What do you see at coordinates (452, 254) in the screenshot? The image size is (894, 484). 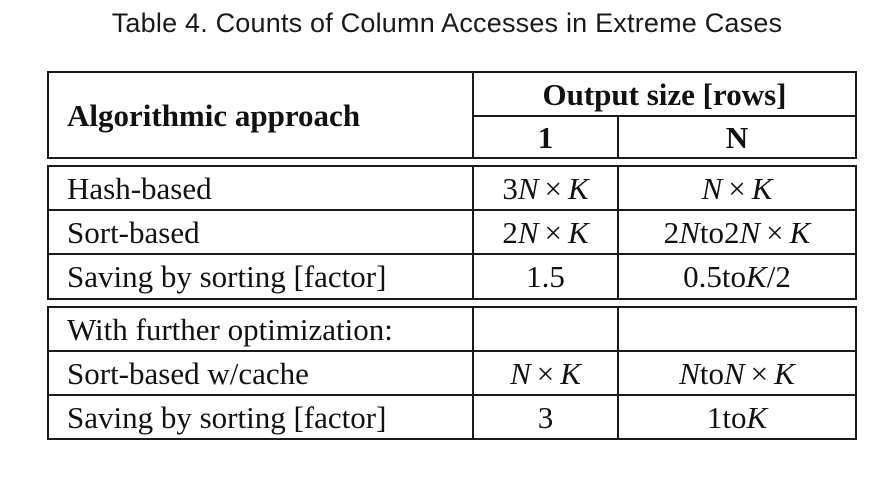 I see `rule-row2` at bounding box center [452, 254].